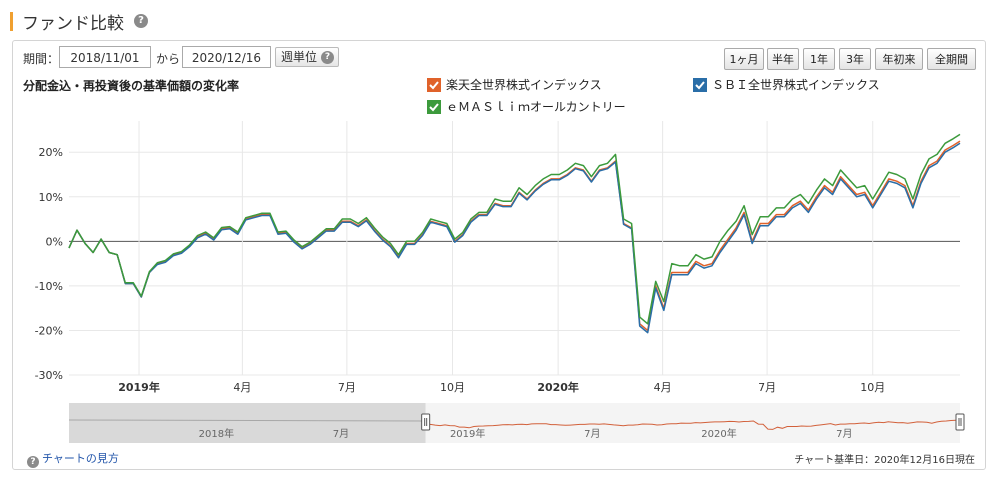 This screenshot has width=988, height=479. Describe the element at coordinates (49, 264) in the screenshot. I see `y-axis-ticks: -30% -20% -10% 0% 10% 20%` at that location.